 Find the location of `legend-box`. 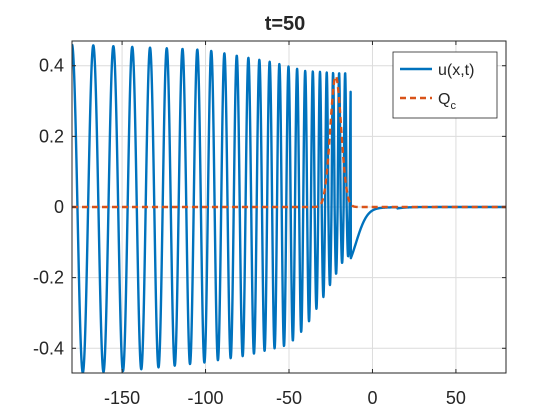

legend-box is located at coordinates (445, 85).